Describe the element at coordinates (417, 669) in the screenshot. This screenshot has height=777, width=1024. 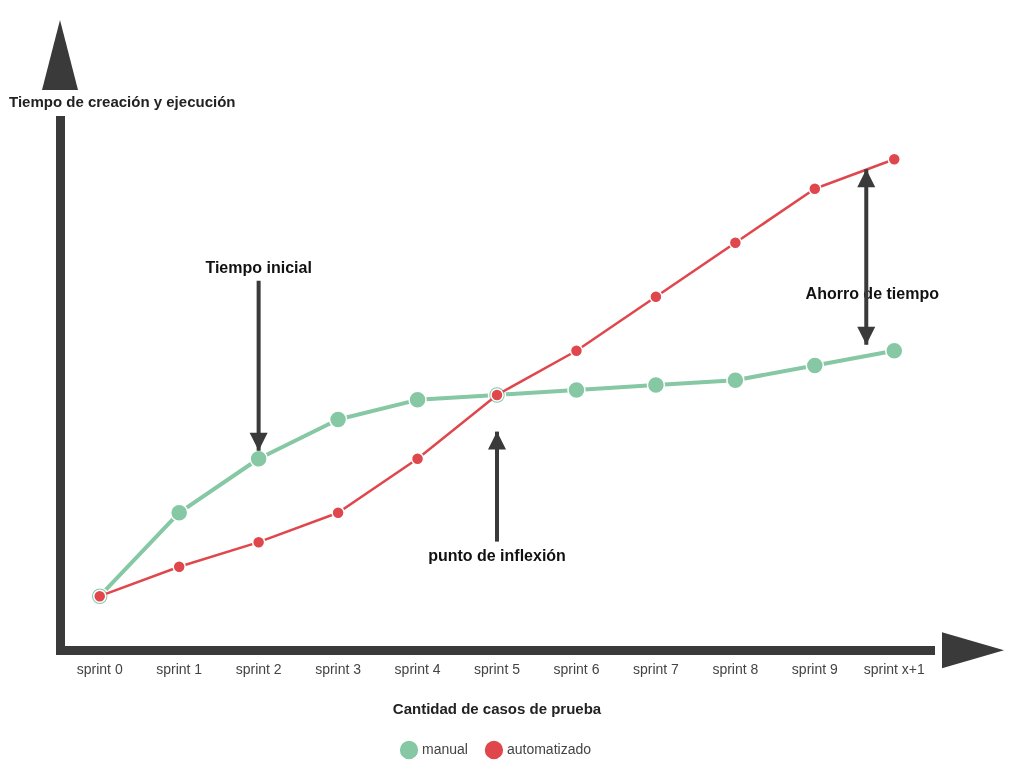
I see `x-tick-label: sprint 4` at that location.